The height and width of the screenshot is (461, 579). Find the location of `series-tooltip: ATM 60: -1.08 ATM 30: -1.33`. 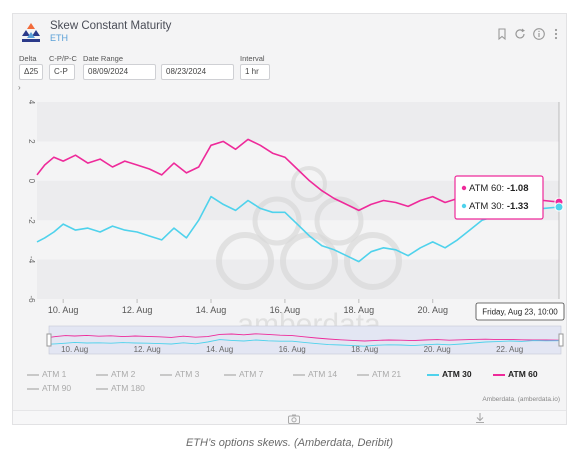

series-tooltip: ATM 60: -1.08 ATM 30: -1.33 is located at coordinates (499, 197).